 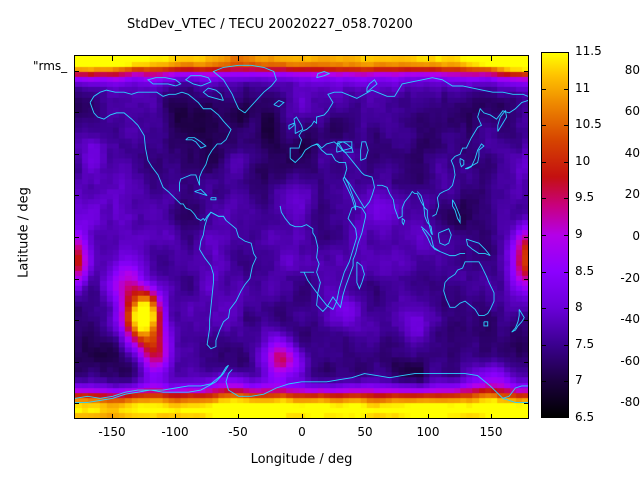 What do you see at coordinates (585, 197) in the screenshot?
I see `colorbar-tick-label: 9.5` at bounding box center [585, 197].